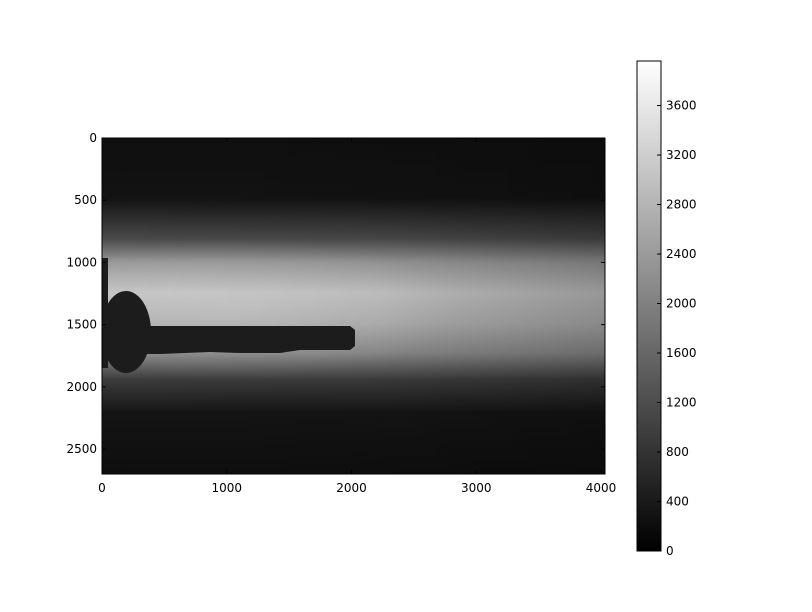 Image resolution: width=812 pixels, height=612 pixels. I want to click on x-tick-label: 2000, so click(351, 488).